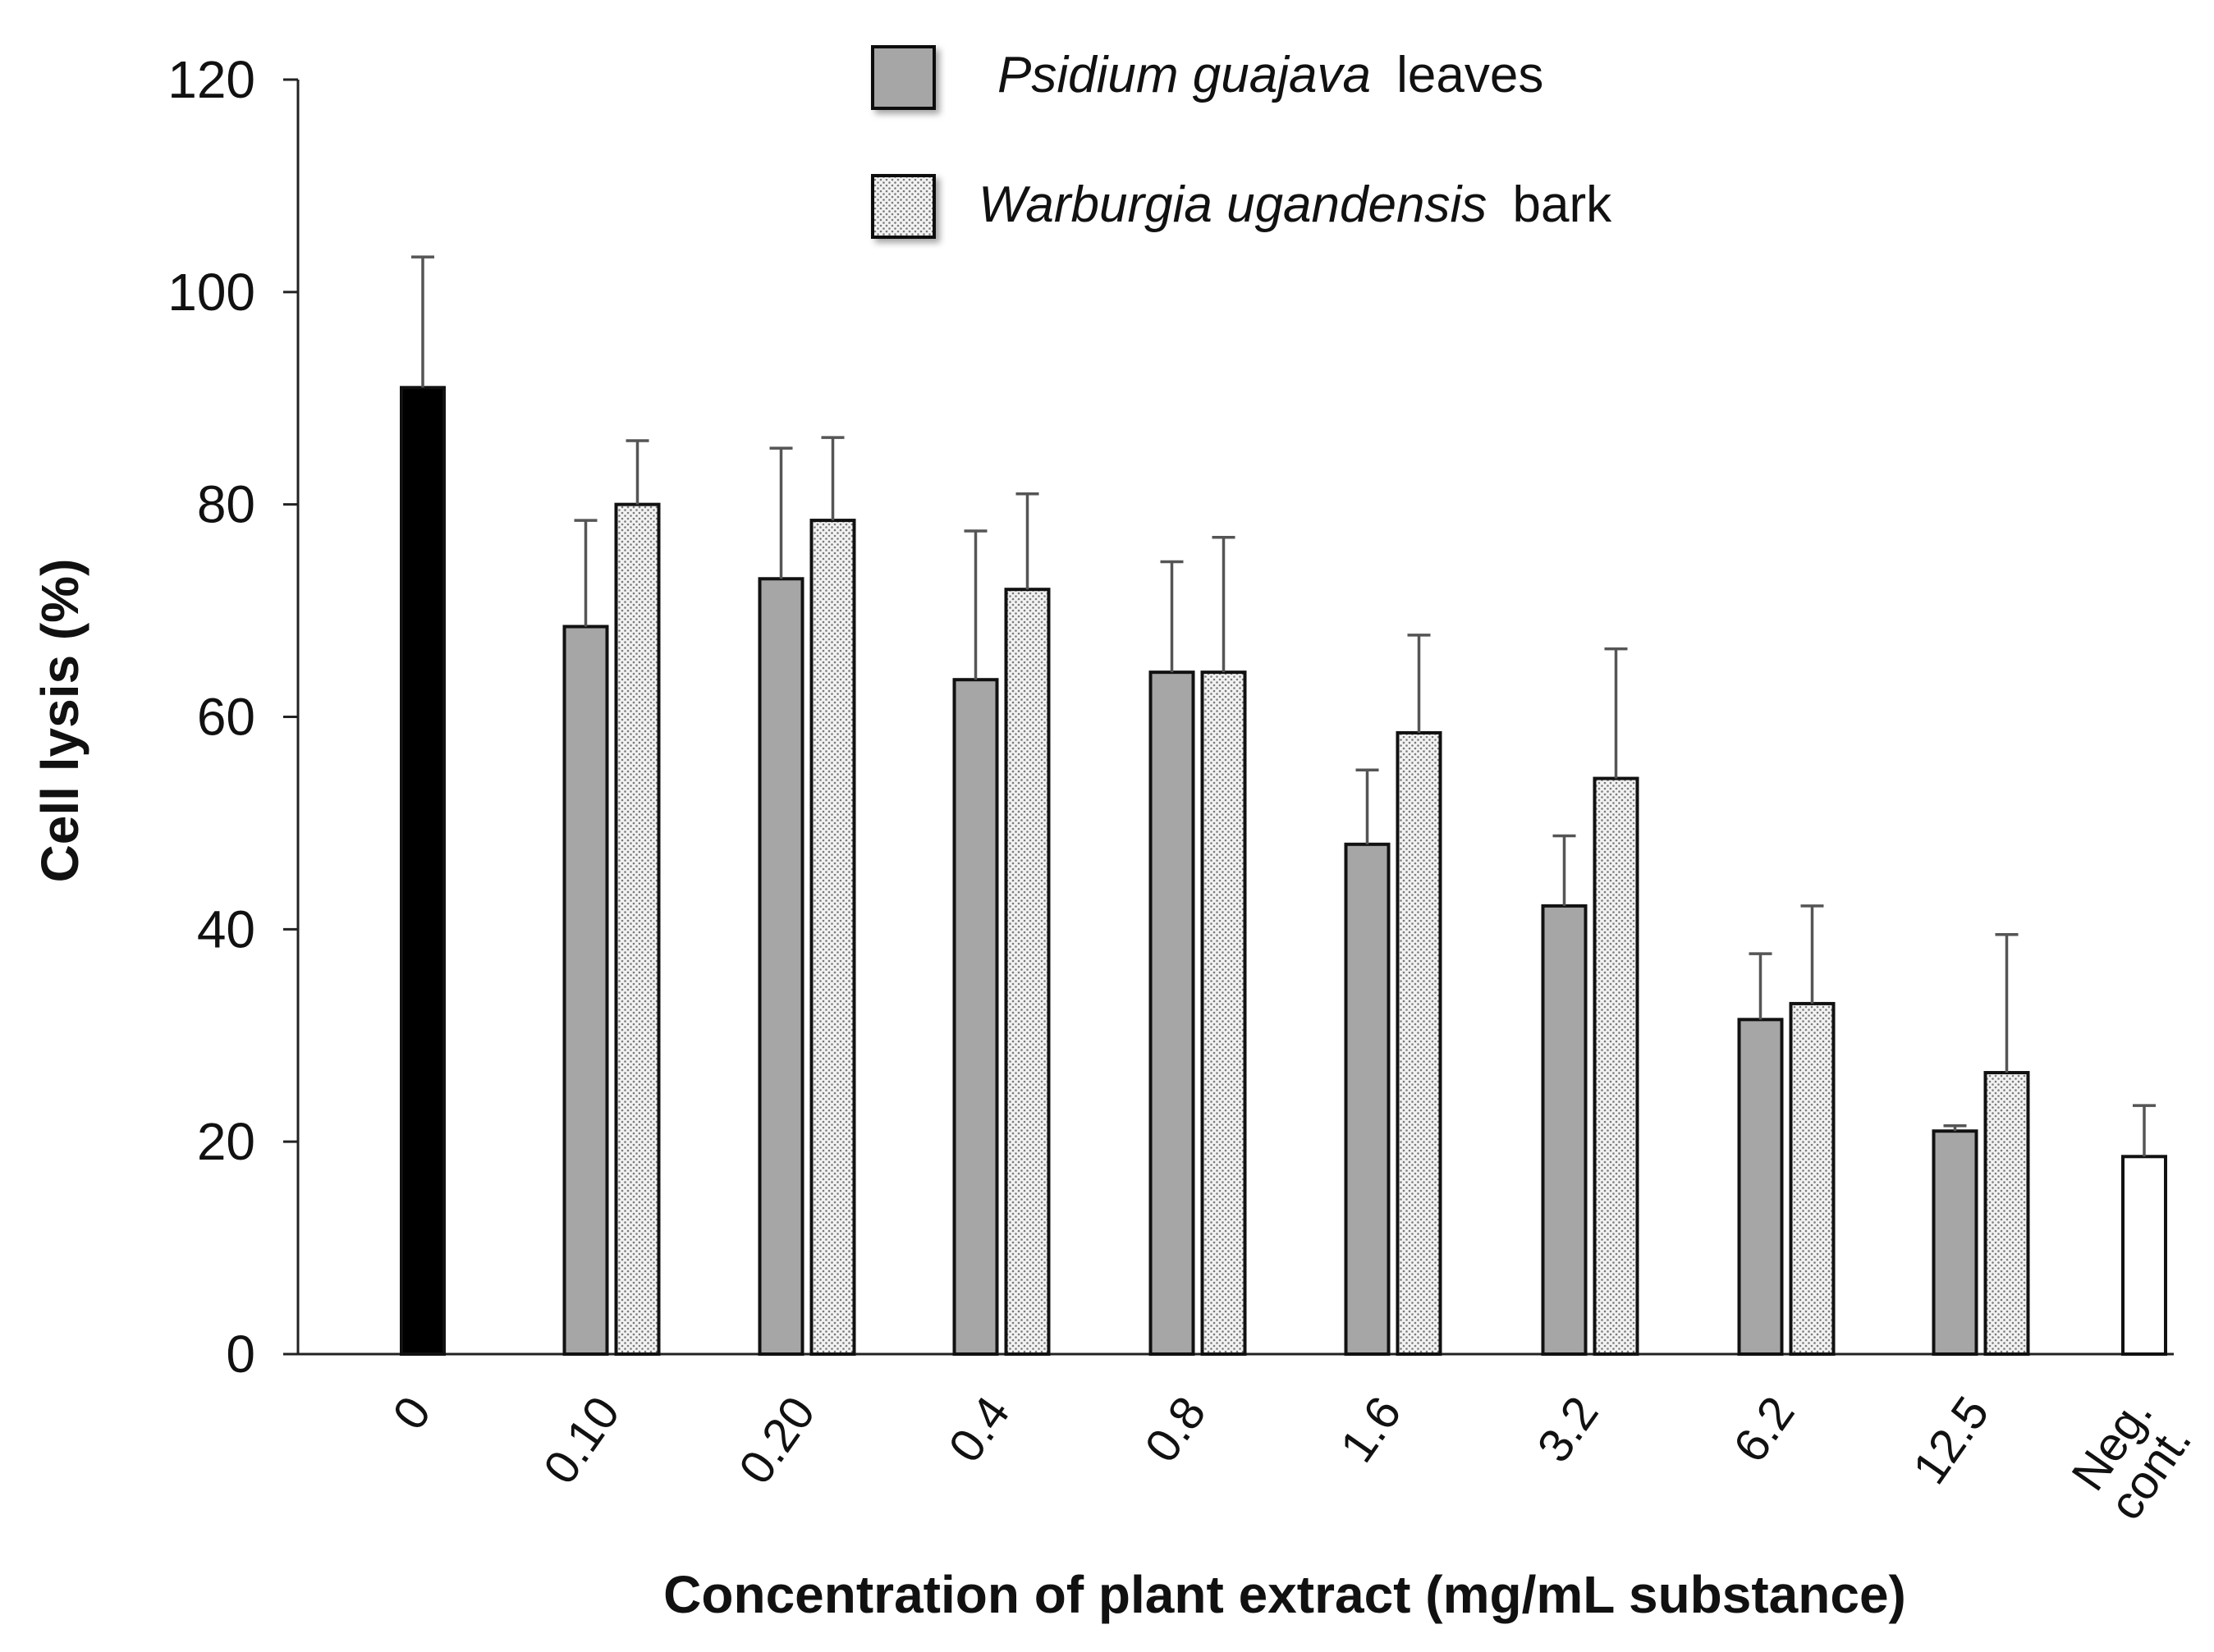 This screenshot has height=1652, width=2214. I want to click on x-tick-label: 0.4, so click(979, 1429).